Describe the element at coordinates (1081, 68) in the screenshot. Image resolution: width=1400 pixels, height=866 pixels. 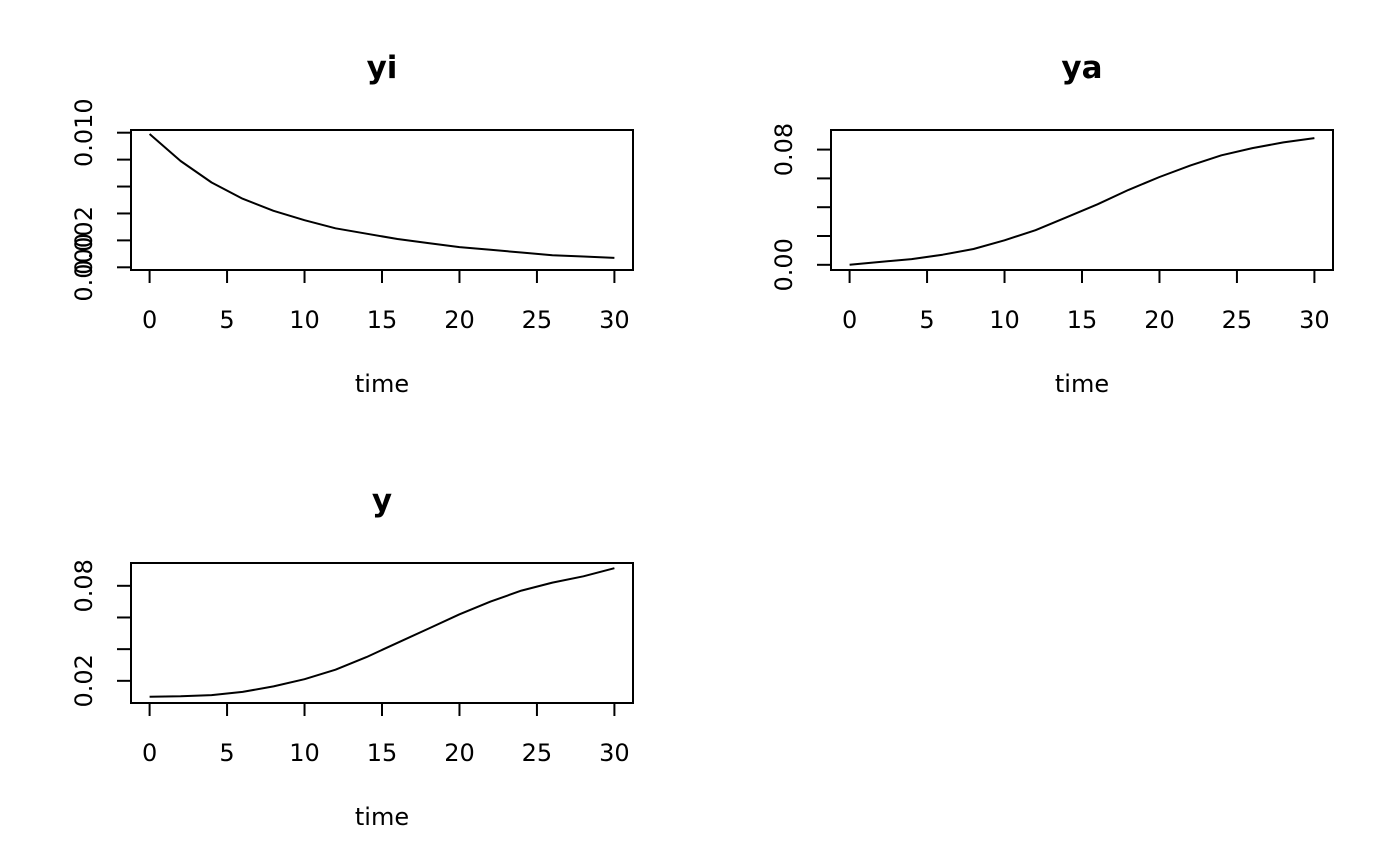
I see `panel-title: ya` at that location.